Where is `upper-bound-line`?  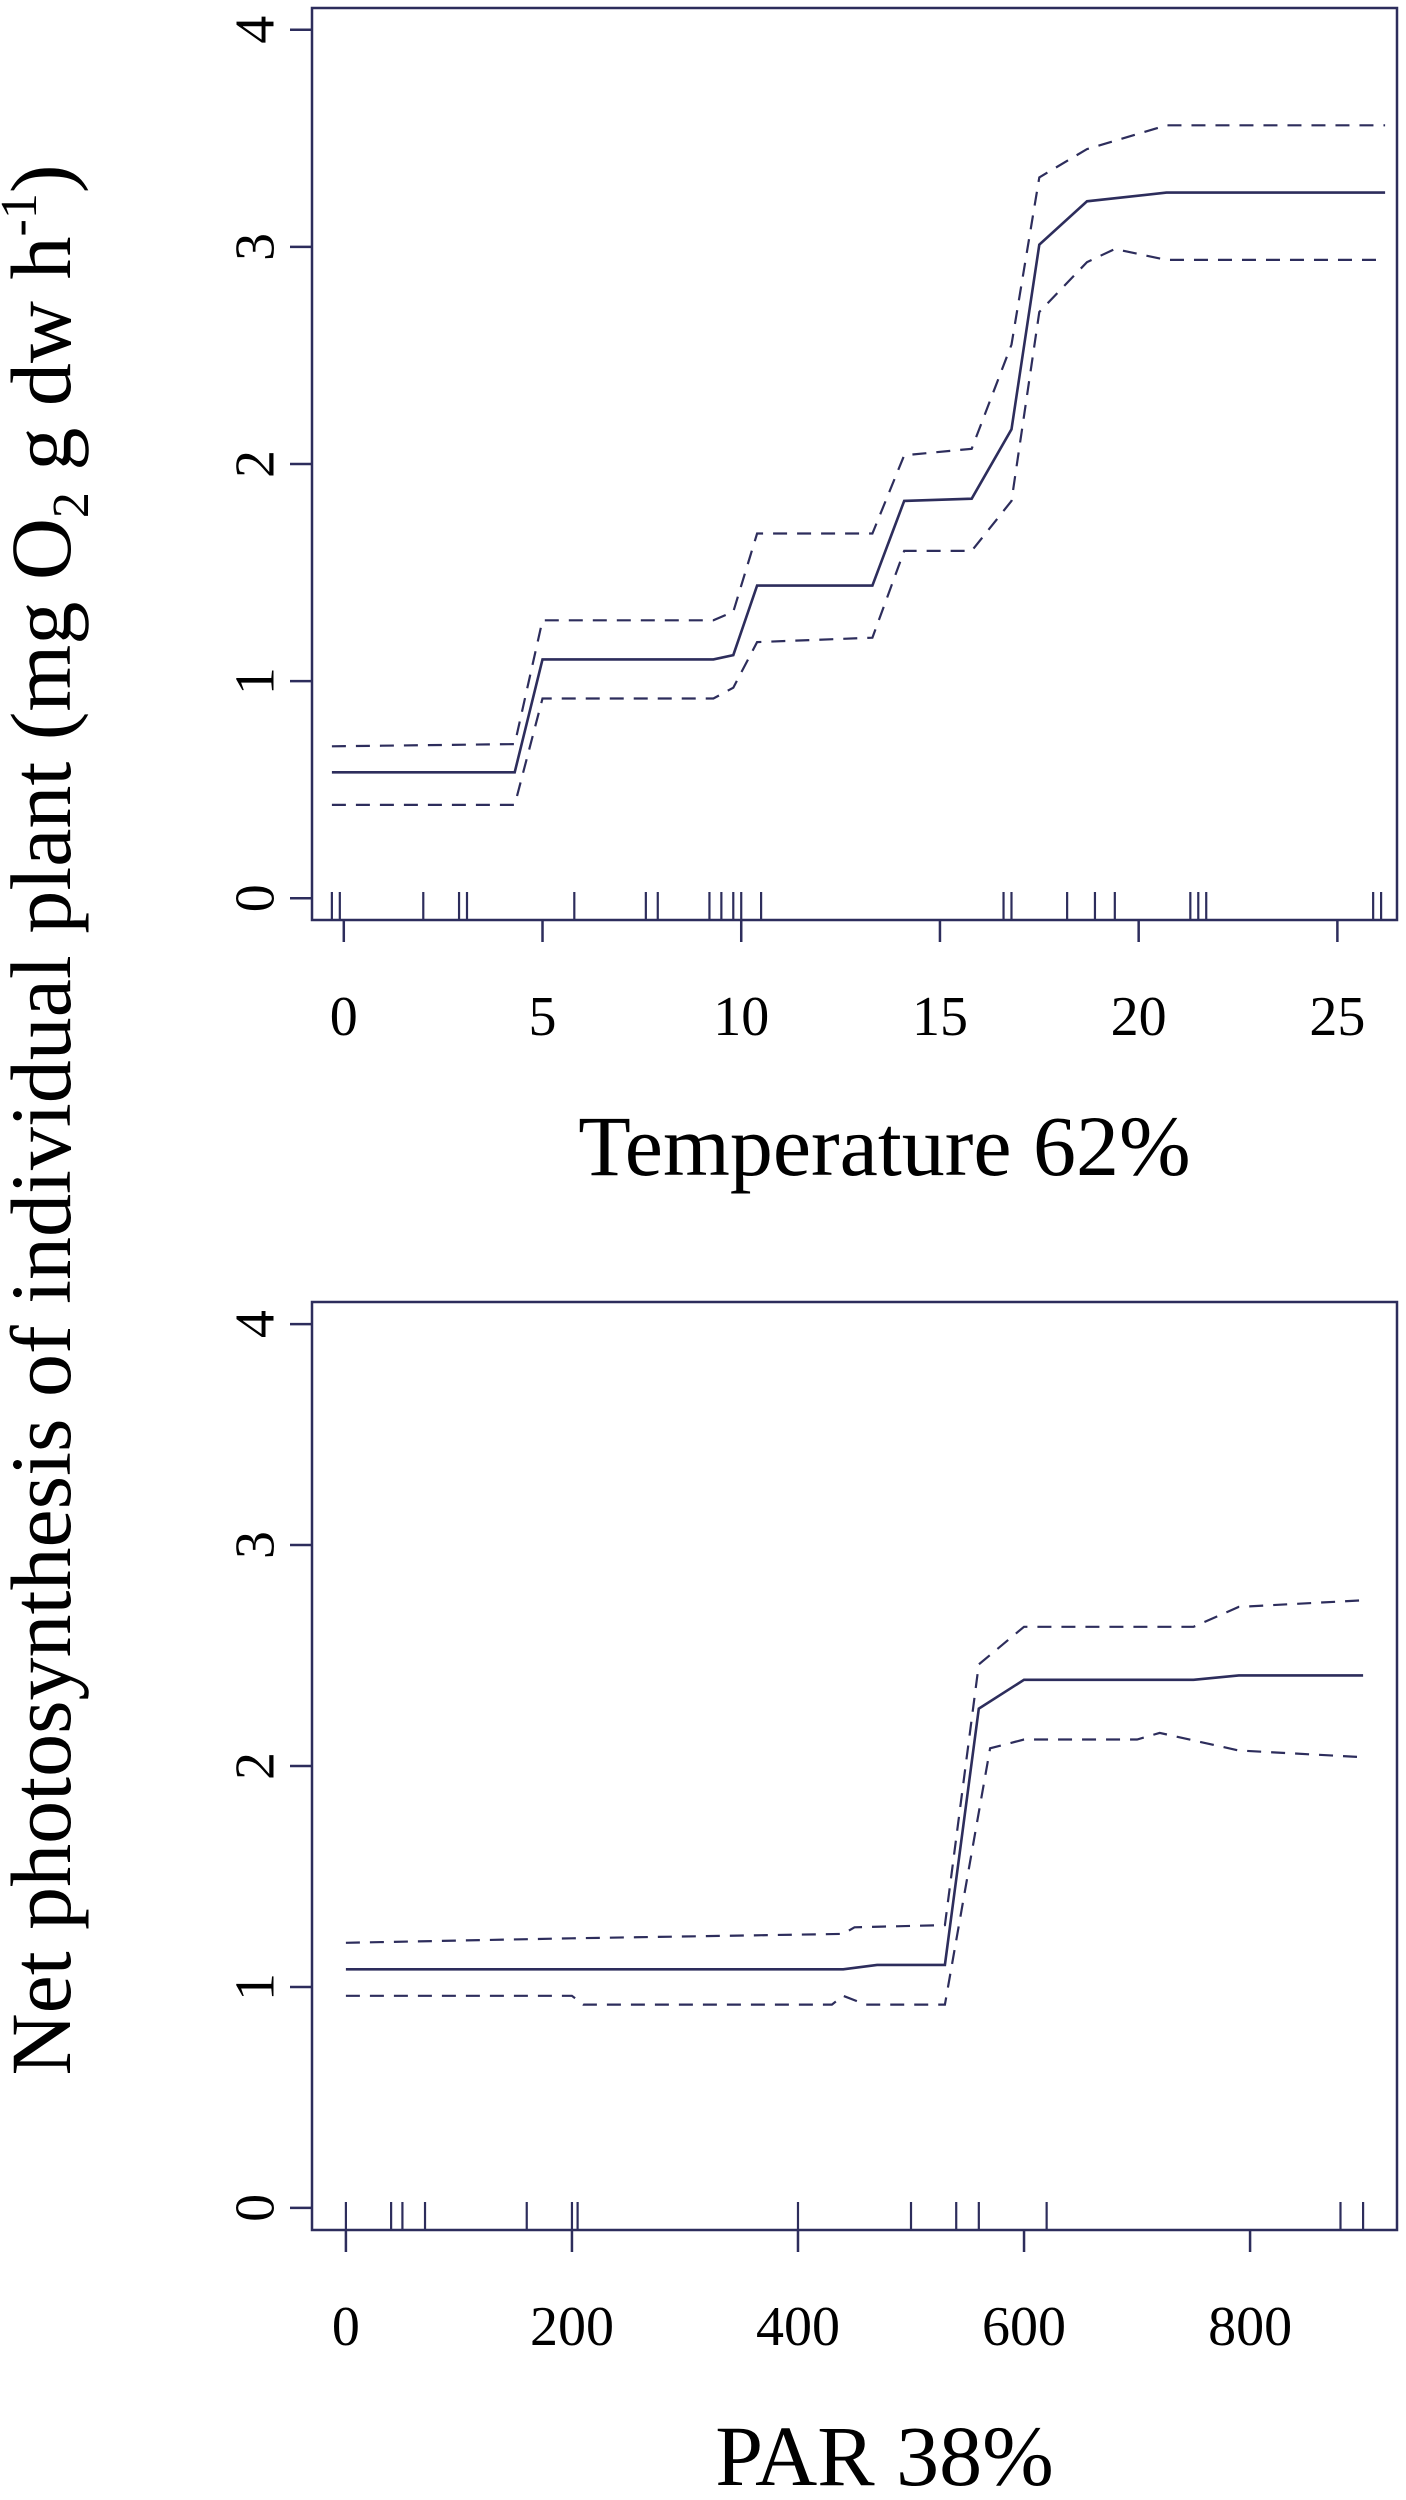
upper-bound-line is located at coordinates (854, 1771).